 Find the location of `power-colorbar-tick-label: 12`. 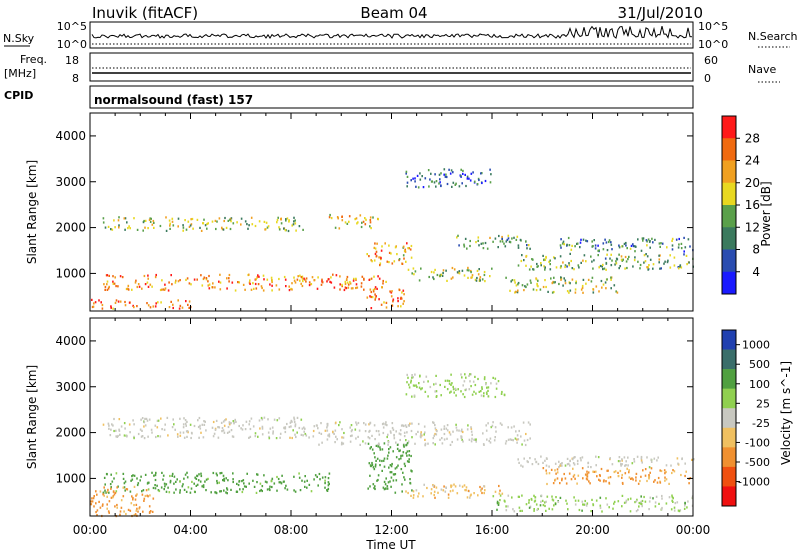

power-colorbar-tick-label: 12 is located at coordinates (752, 227).